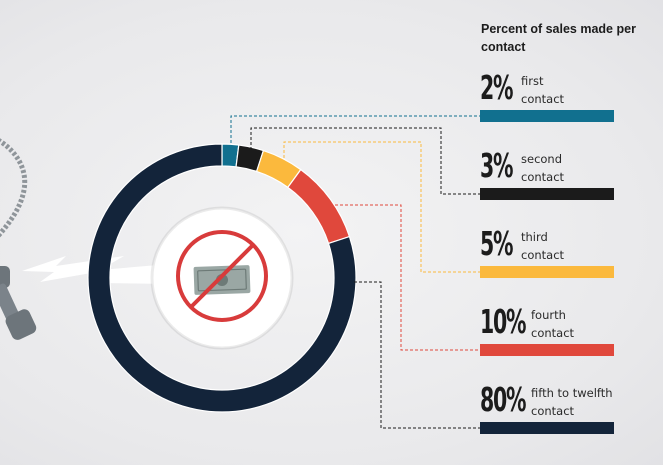  What do you see at coordinates (18, 239) in the screenshot?
I see `telephone-receiver-icon` at bounding box center [18, 239].